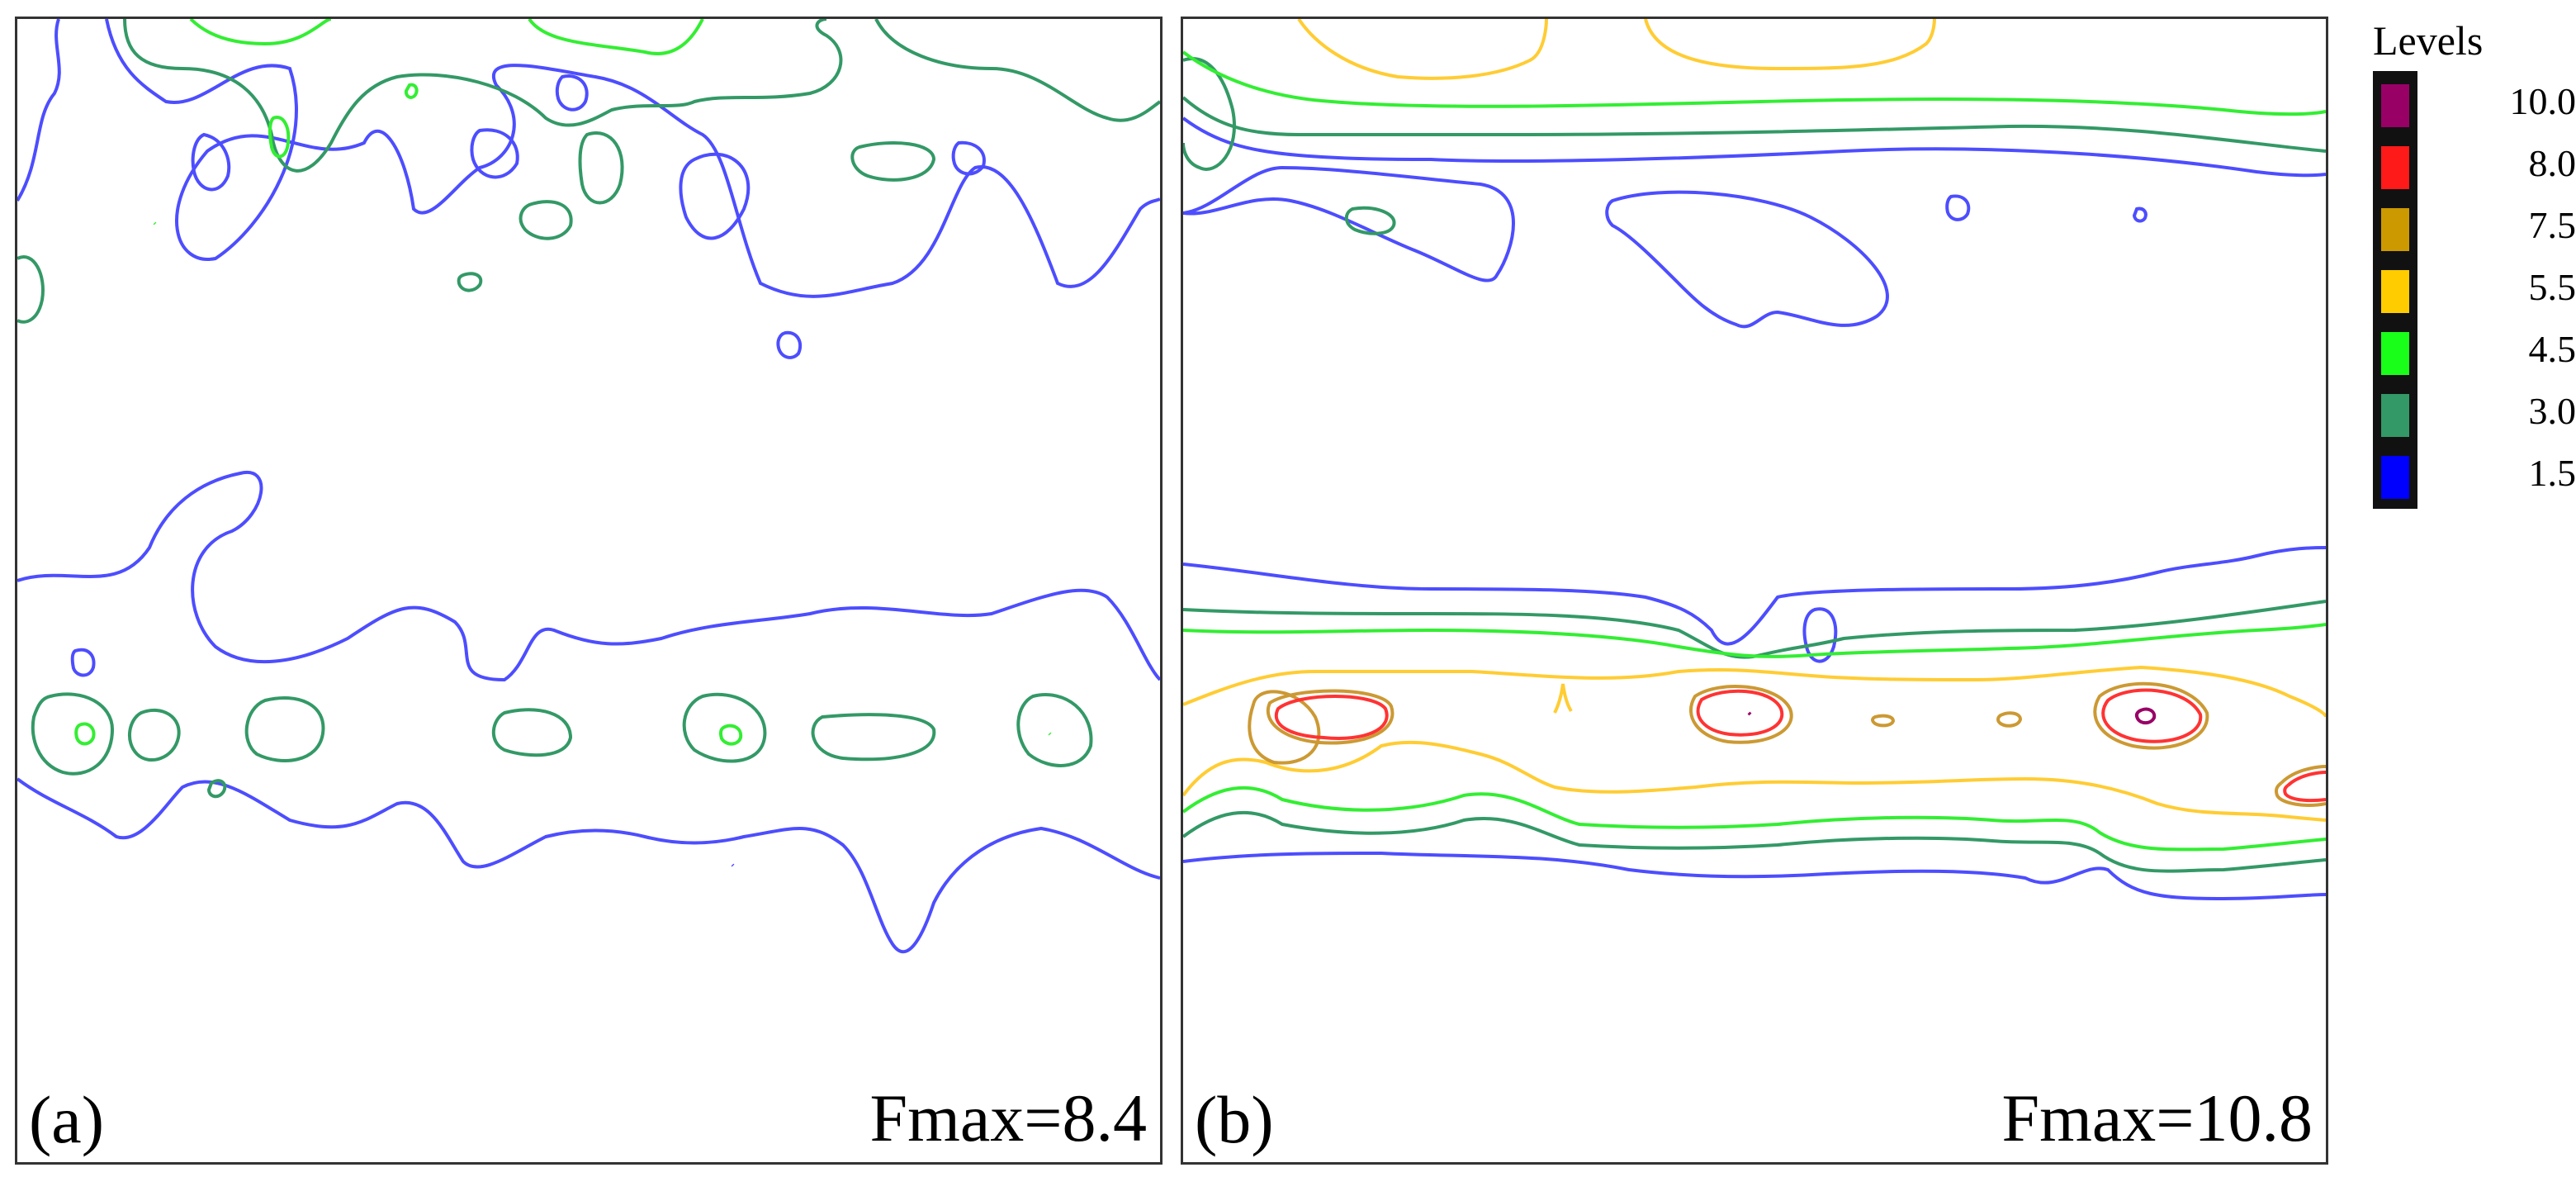 This screenshot has height=1177, width=2576. I want to click on contour-b-level-1.5-top, so click(1349, 223).